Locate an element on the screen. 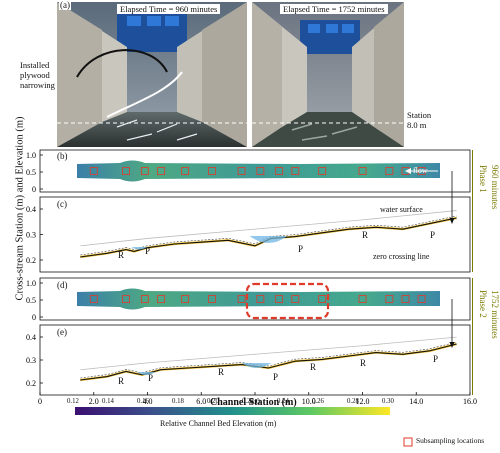  colorbar-tick-label: 0.20 is located at coordinates (213, 401).